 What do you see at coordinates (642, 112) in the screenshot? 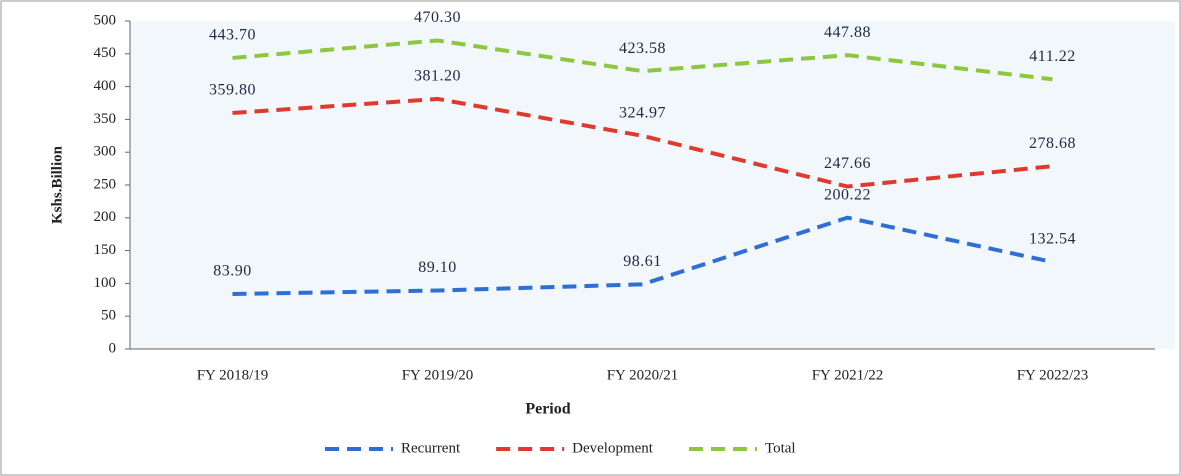
I see `data-label: 324.97` at bounding box center [642, 112].